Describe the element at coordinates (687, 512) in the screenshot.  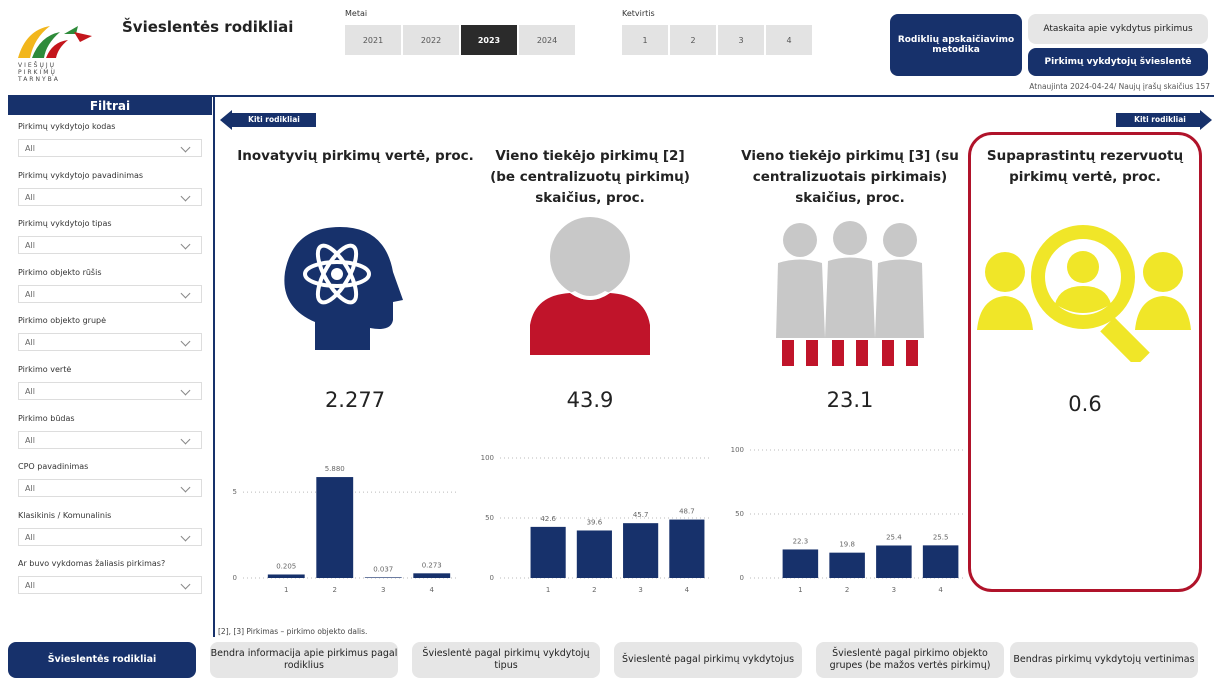
I see `value-label: 48.7` at that location.